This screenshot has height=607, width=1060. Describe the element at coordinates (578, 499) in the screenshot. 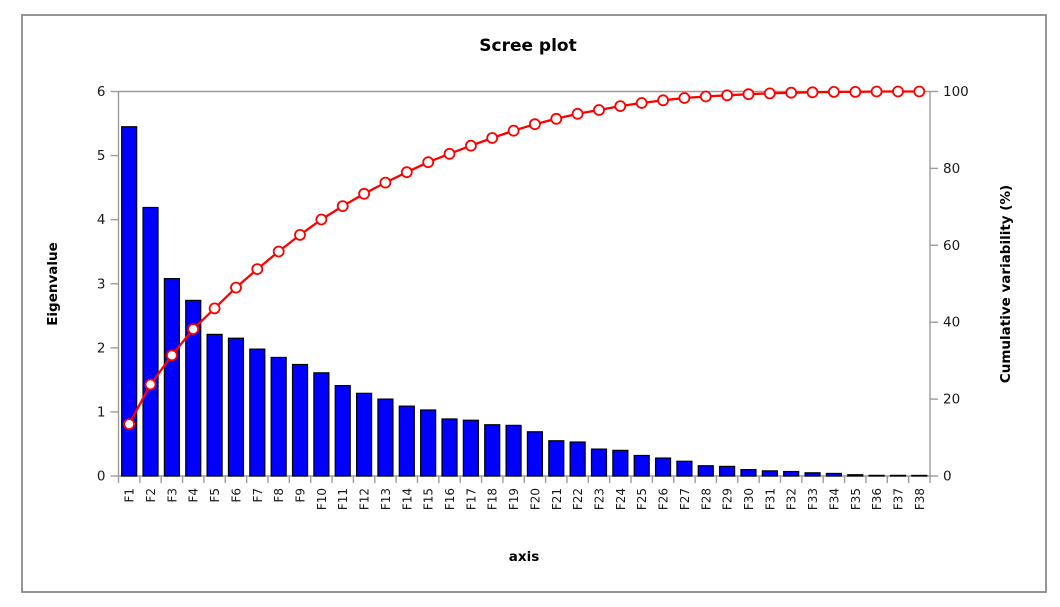

I see `x-axis-tick-label: F22` at that location.